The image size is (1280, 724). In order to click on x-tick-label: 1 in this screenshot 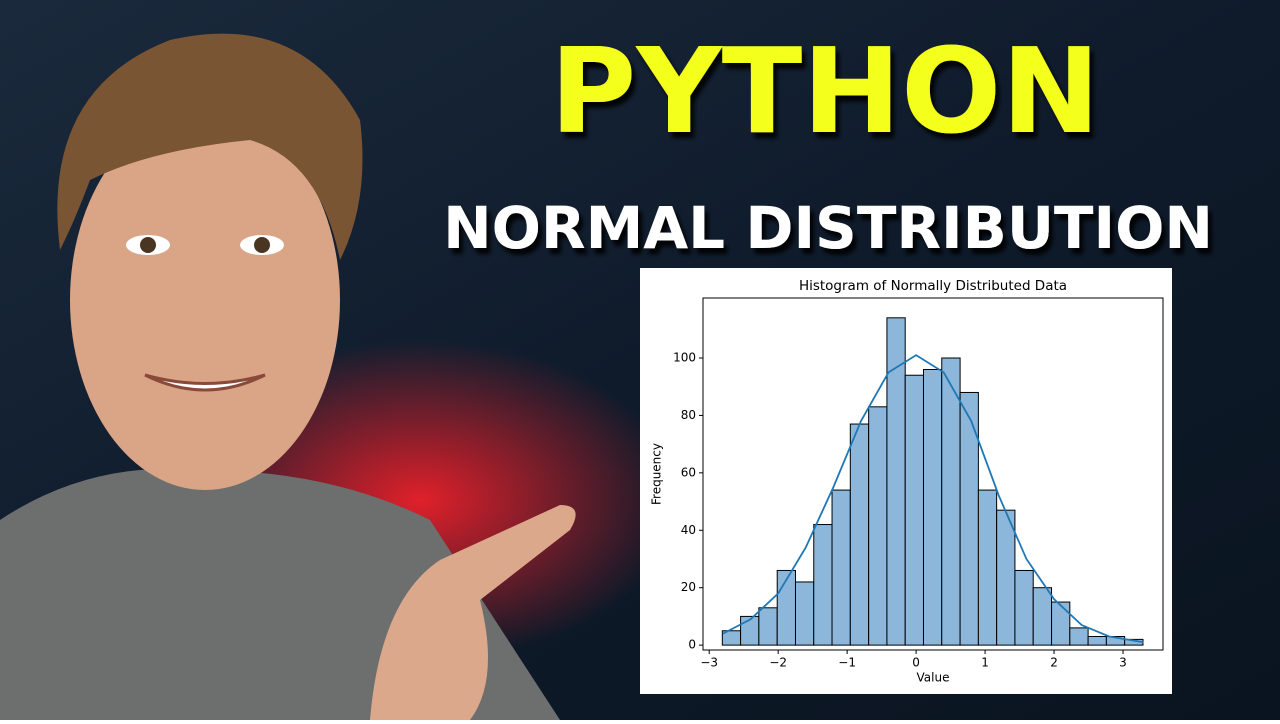, I will do `click(985, 663)`.